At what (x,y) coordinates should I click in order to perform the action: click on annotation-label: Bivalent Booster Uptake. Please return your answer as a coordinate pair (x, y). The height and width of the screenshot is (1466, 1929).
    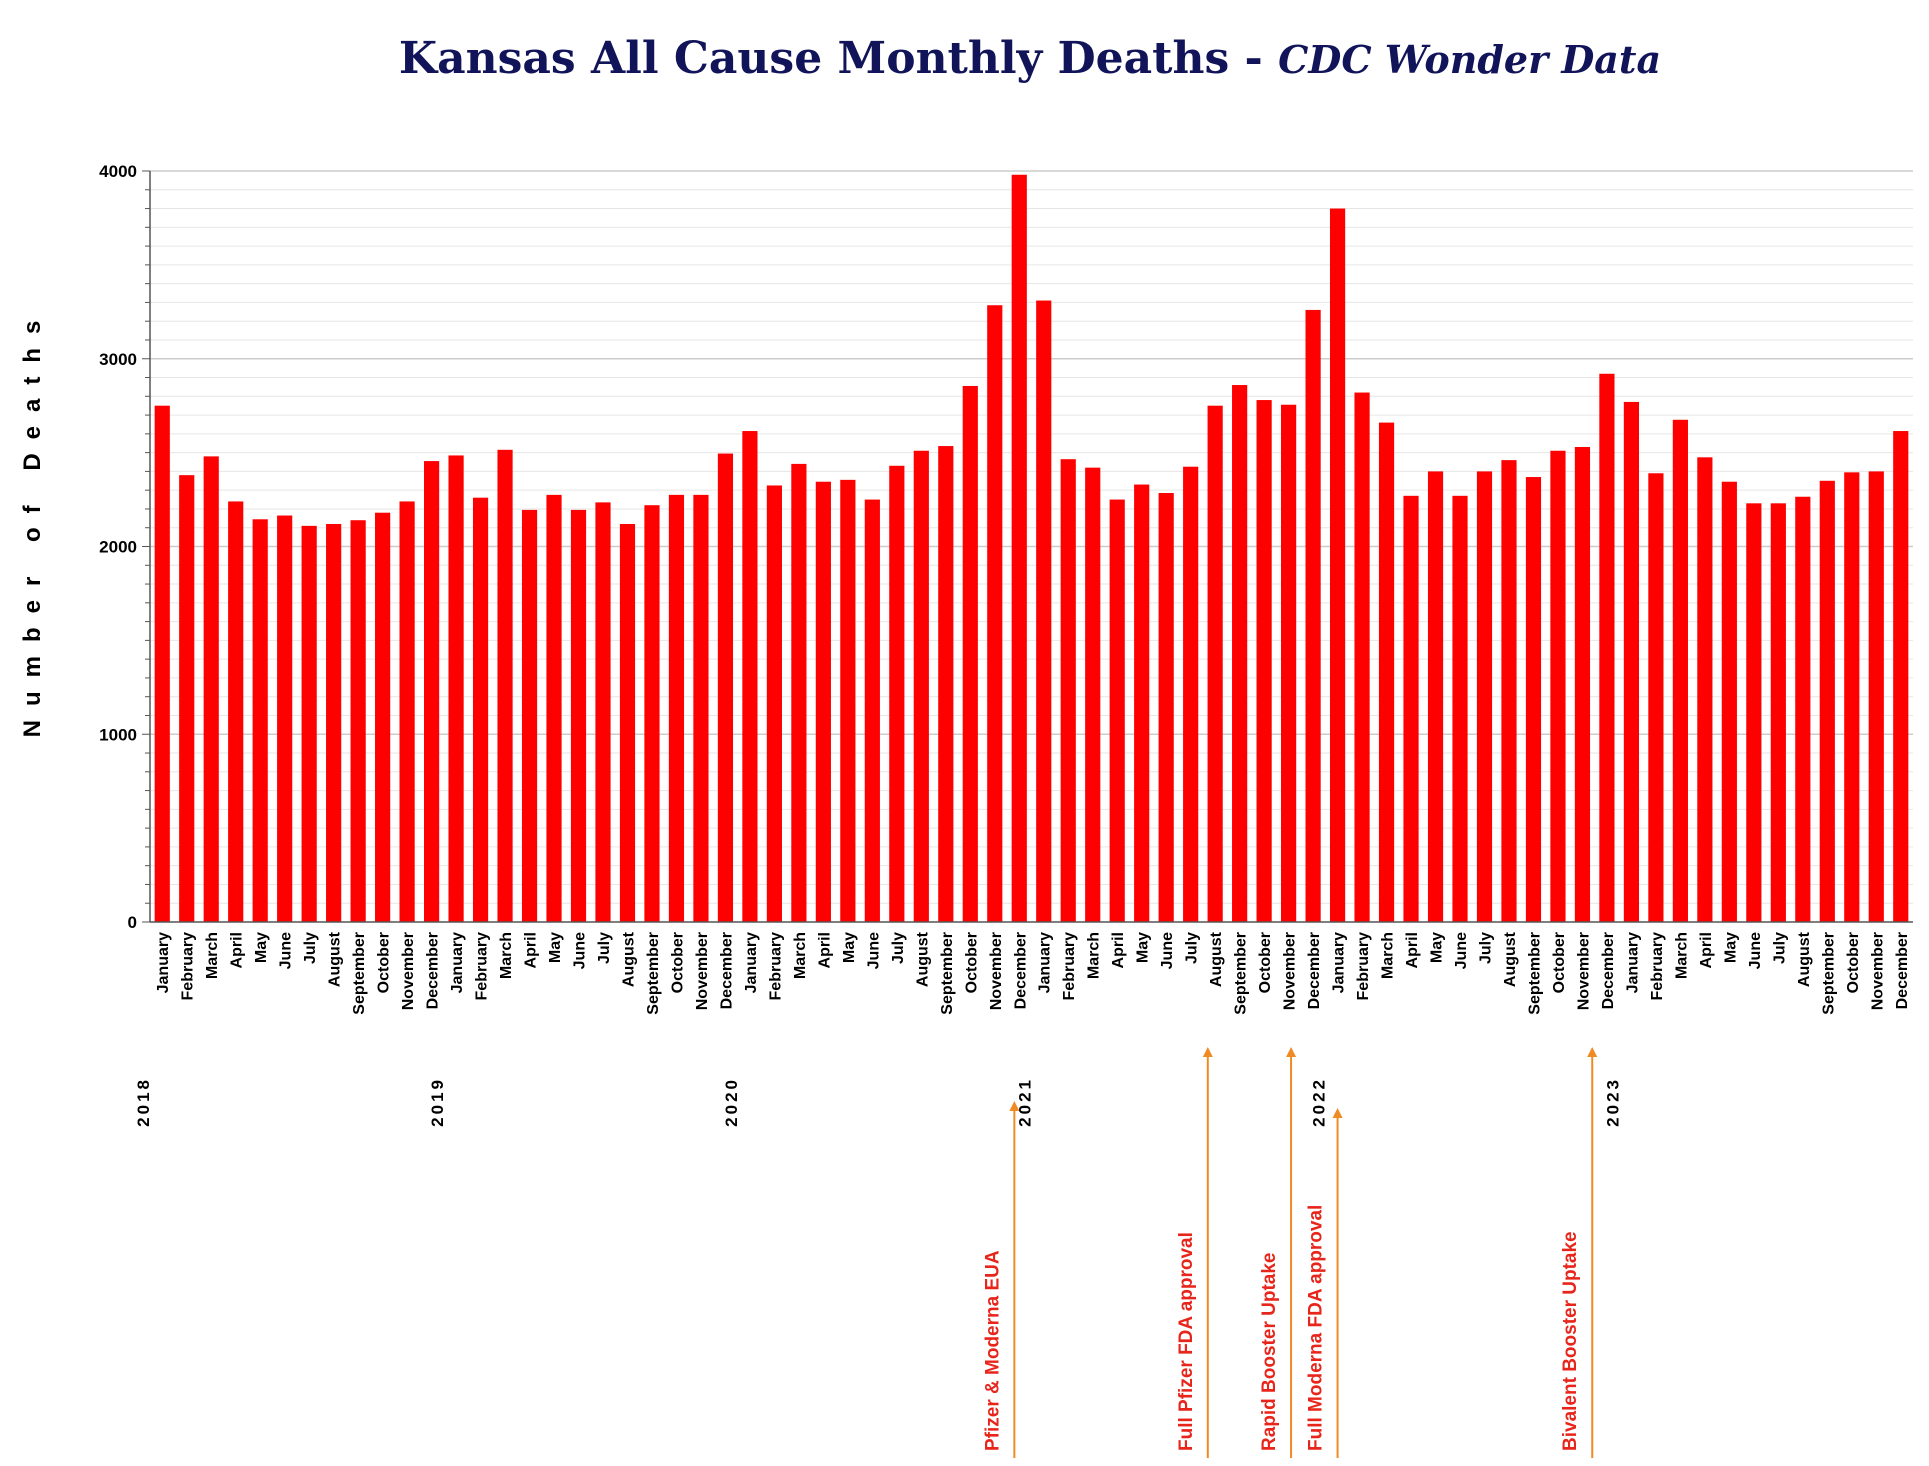
    Looking at the image, I should click on (1570, 1341).